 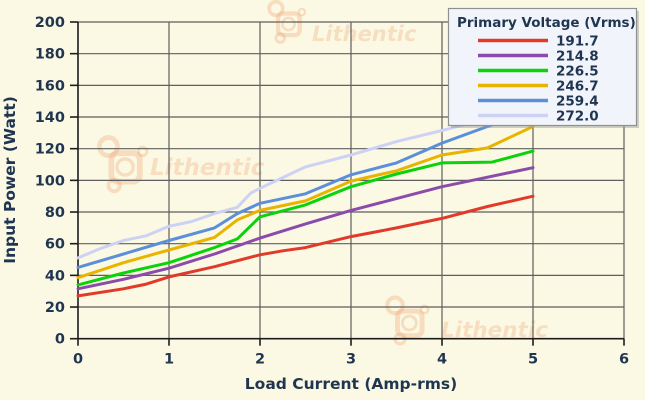 What do you see at coordinates (546, 23) in the screenshot?
I see `legend-title: Primary Voltage (Vrms)` at bounding box center [546, 23].